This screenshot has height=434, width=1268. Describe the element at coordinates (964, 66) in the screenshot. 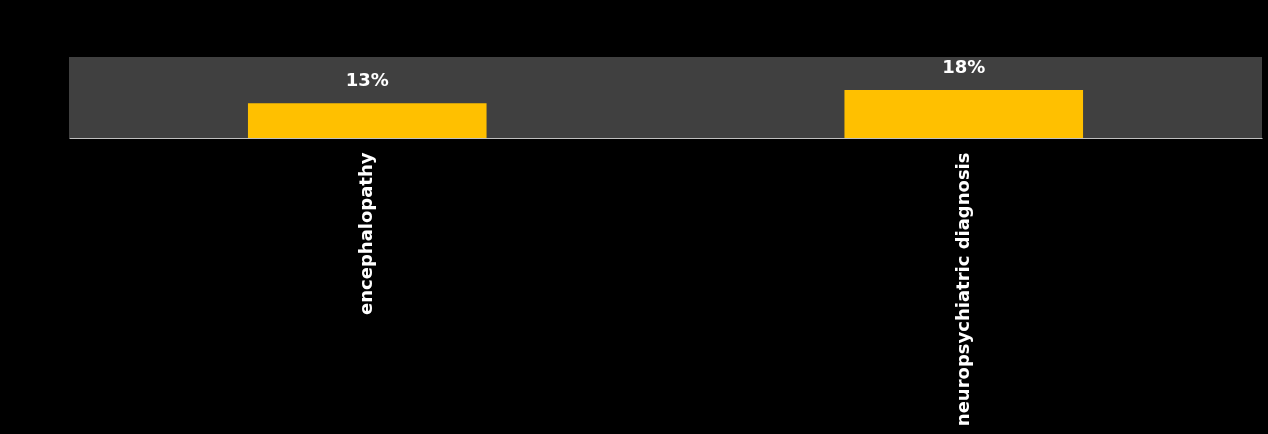

I see `data-label: 18%` at that location.